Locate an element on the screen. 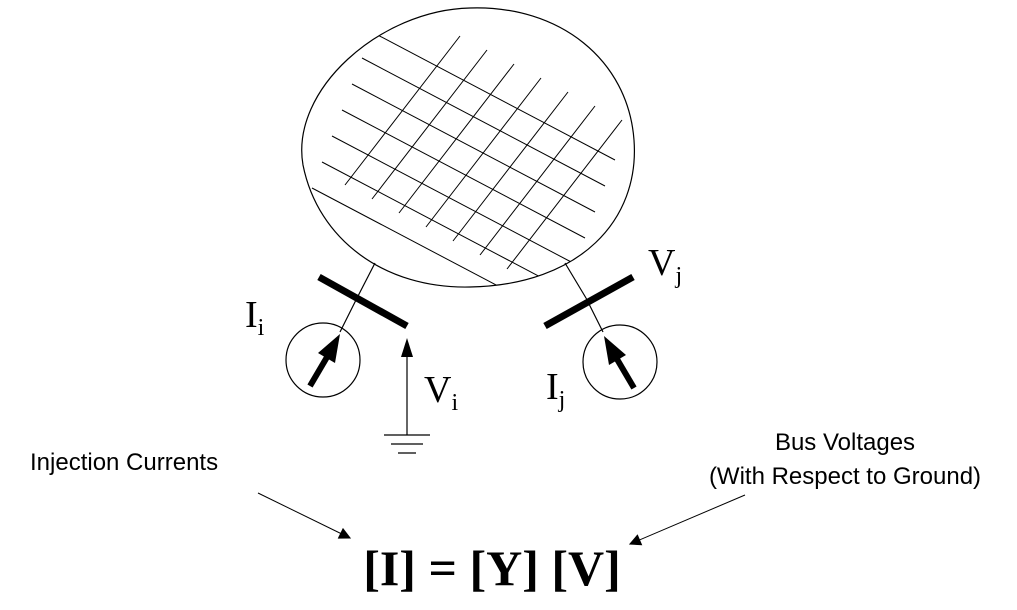 Image resolution: width=1017 pixels, height=610 pixels. bus-voltages-pointer is located at coordinates (687, 520).